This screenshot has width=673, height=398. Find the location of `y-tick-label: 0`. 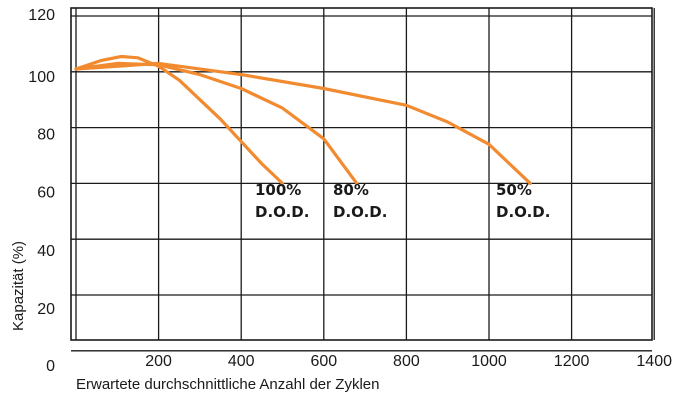

y-tick-label: 0 is located at coordinates (50, 366).